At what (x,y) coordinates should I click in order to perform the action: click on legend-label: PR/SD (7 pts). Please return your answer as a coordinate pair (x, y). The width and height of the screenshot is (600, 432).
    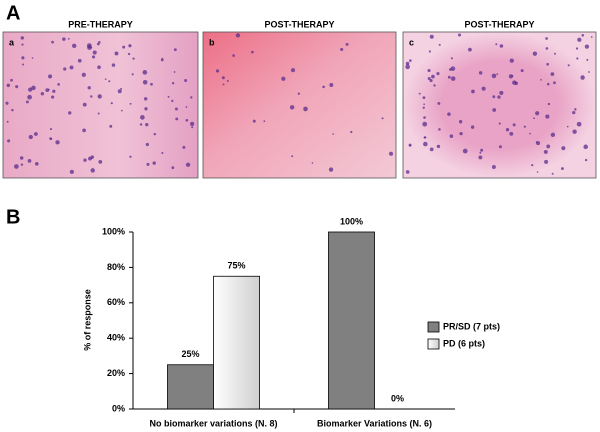
    Looking at the image, I should click on (471, 326).